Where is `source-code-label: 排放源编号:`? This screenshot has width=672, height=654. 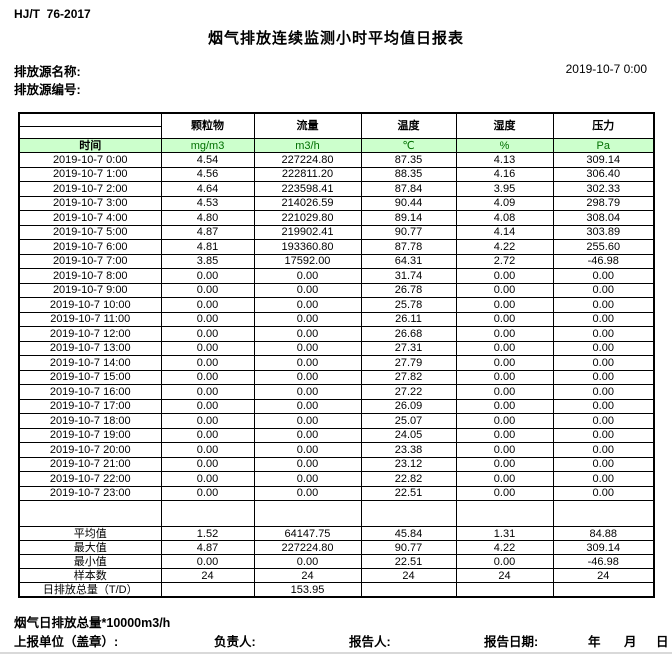 source-code-label: 排放源编号: is located at coordinates (47, 90).